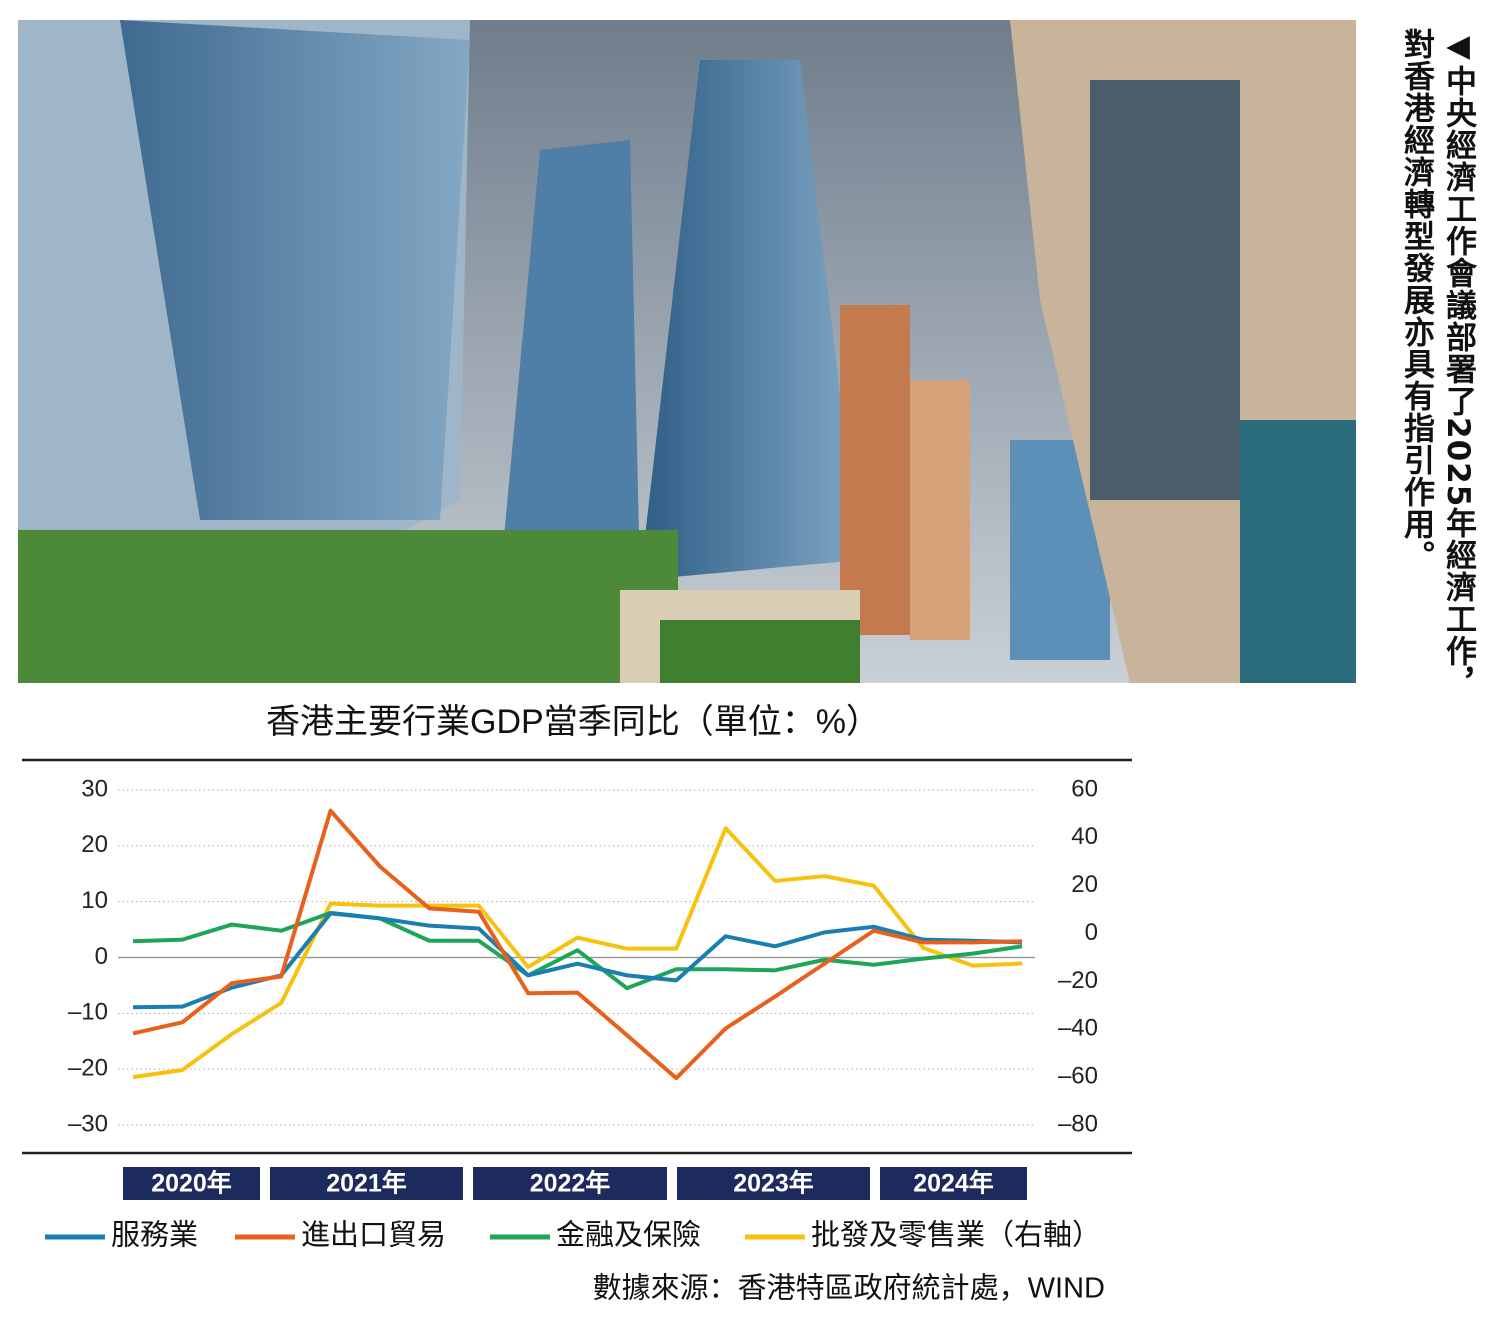 This screenshot has width=1500, height=1327. What do you see at coordinates (1458, 364) in the screenshot?
I see `caption-line: ◀中央經濟工作會議部署了2025年經濟工作，` at bounding box center [1458, 364].